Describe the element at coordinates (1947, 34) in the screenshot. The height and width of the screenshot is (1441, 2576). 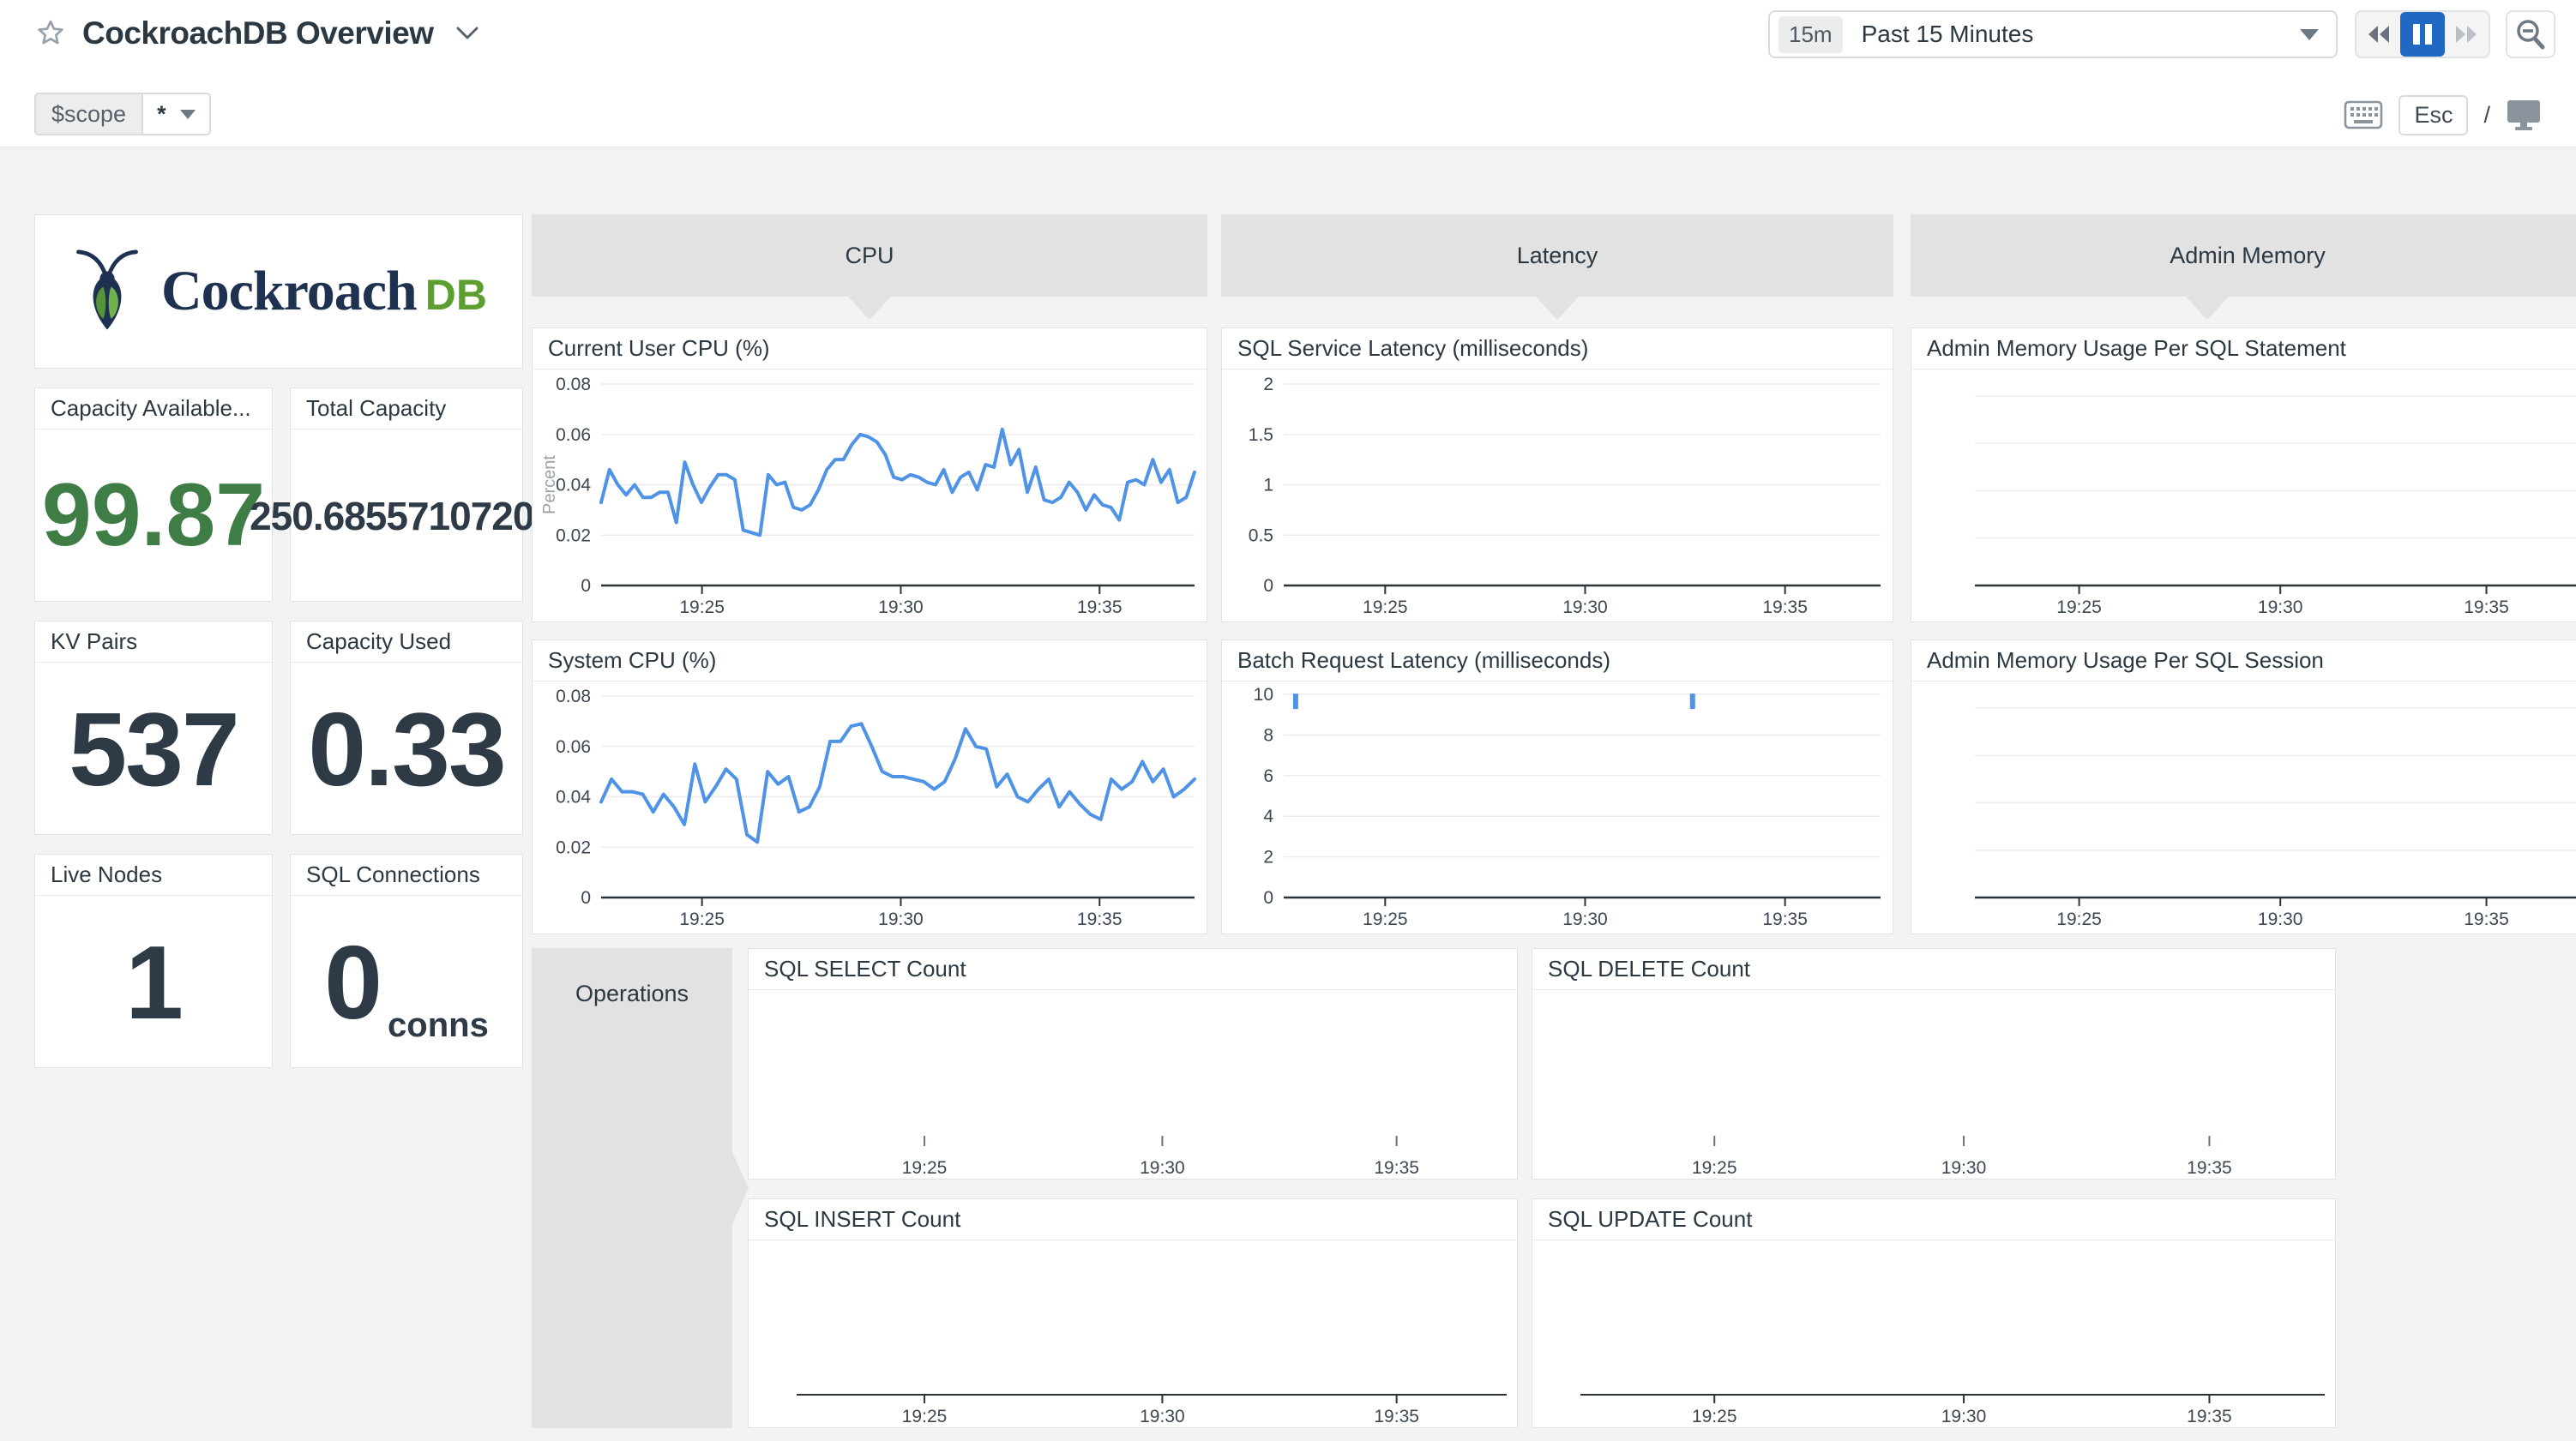
I see `time-range-label: Past 15 Minutes` at that location.